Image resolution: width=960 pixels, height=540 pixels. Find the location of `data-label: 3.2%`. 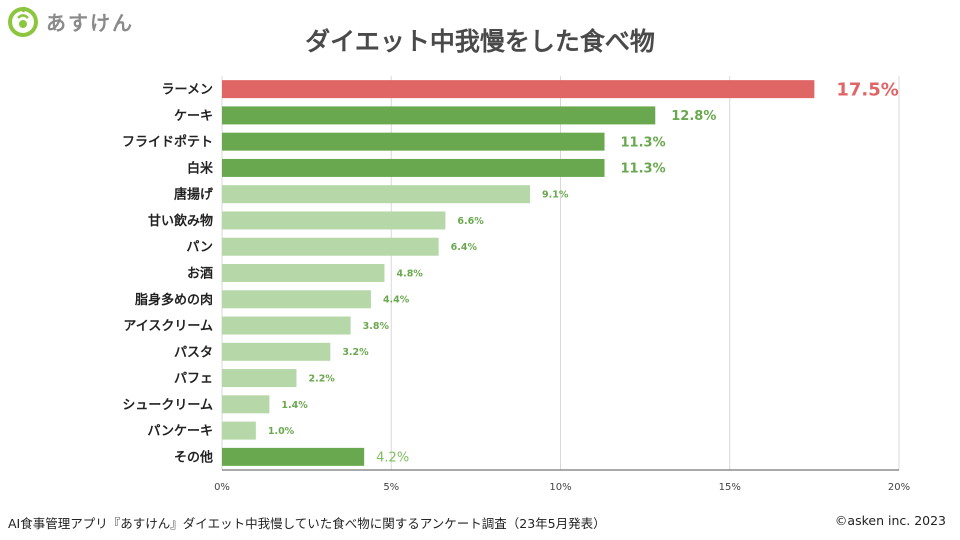

data-label: 3.2% is located at coordinates (355, 352).